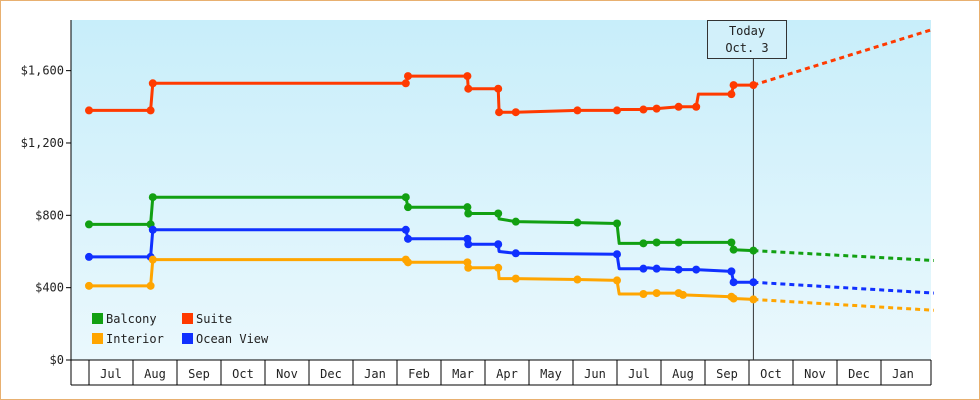 The width and height of the screenshot is (980, 400). I want to click on forecast-line-suite, so click(843, 57).